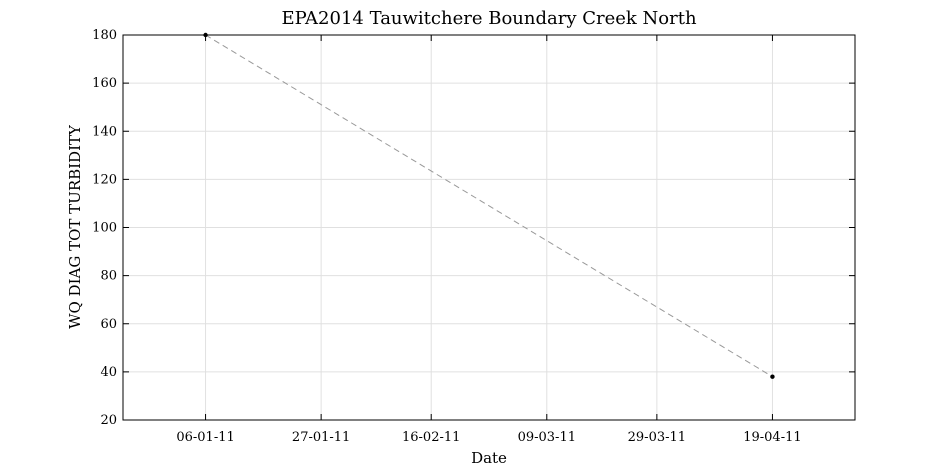 This screenshot has height=472, width=945. What do you see at coordinates (547, 437) in the screenshot?
I see `x-tick-label: 09-03-11` at bounding box center [547, 437].